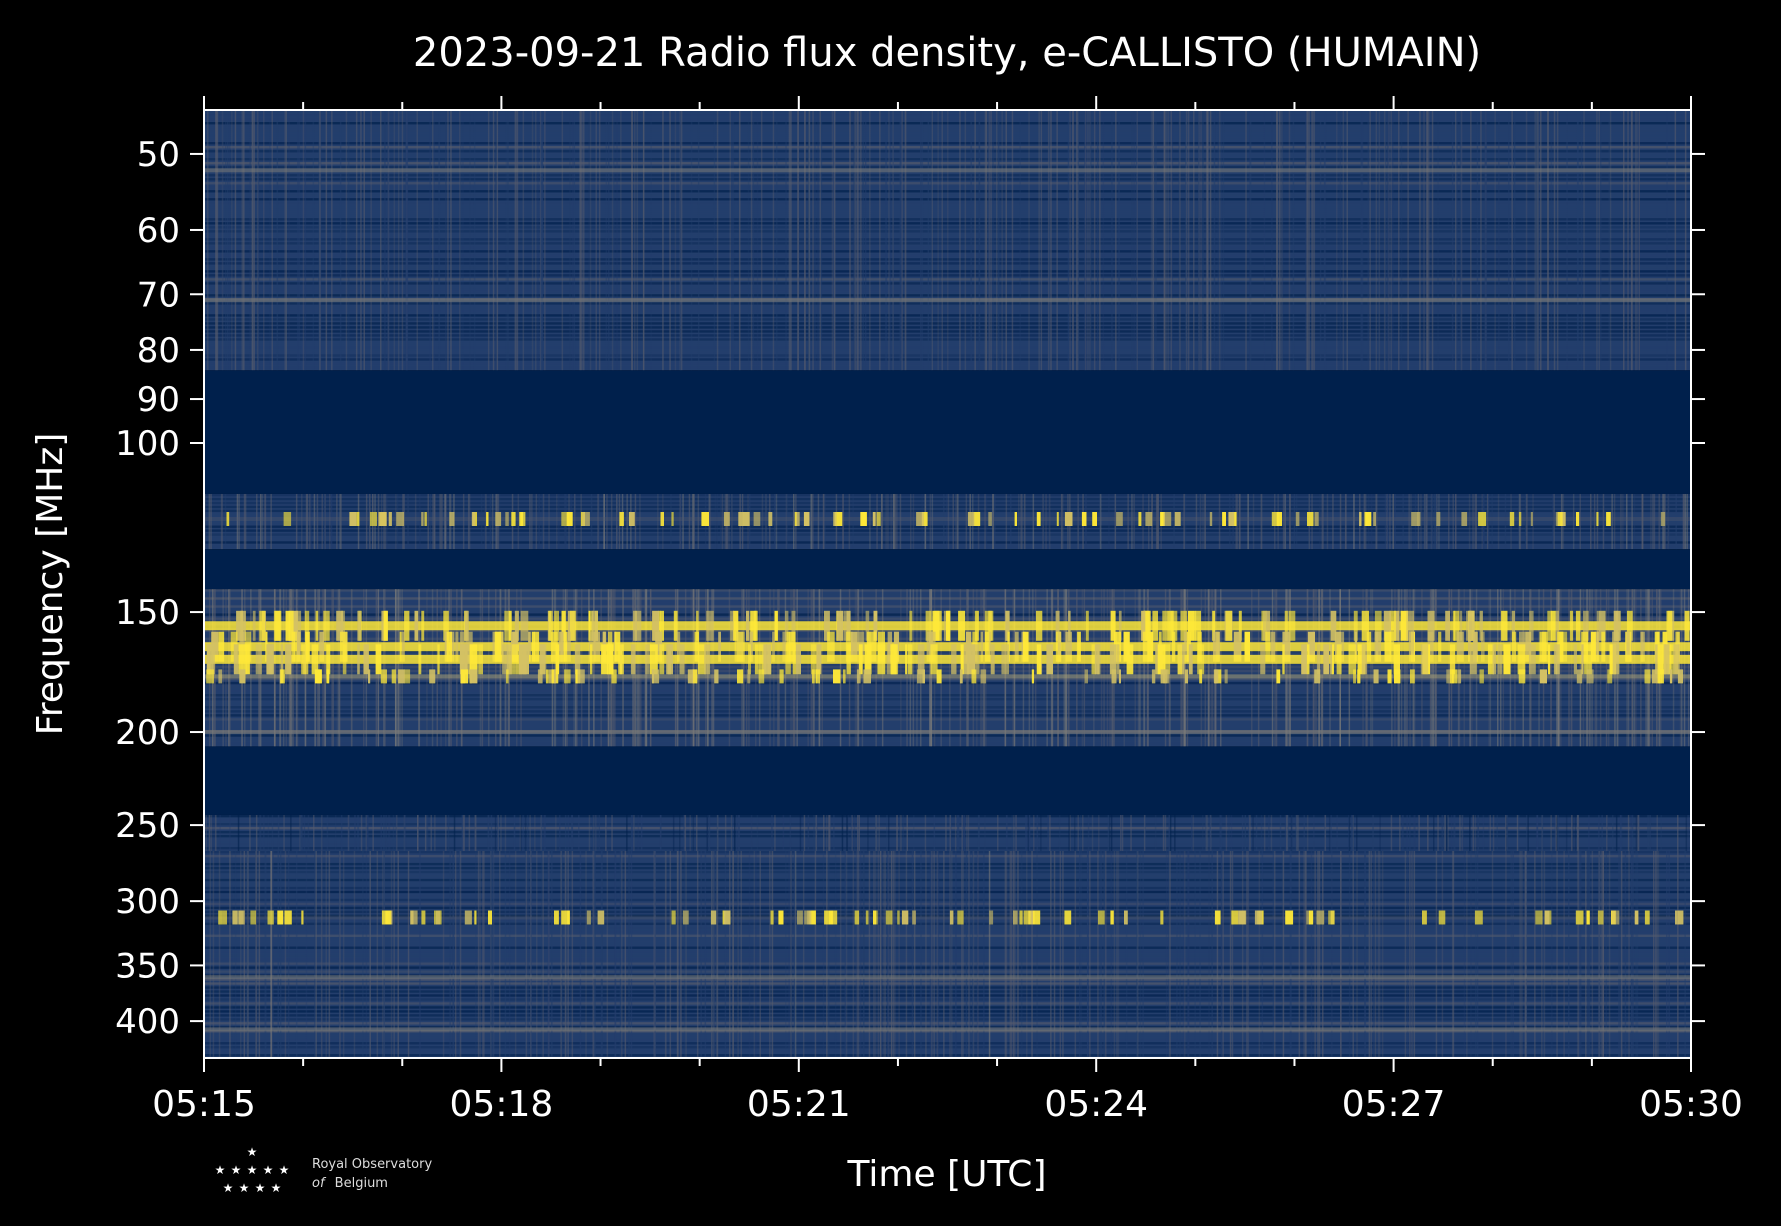  What do you see at coordinates (947, 569) in the screenshot?
I see `spectrum-band-masked` at bounding box center [947, 569].